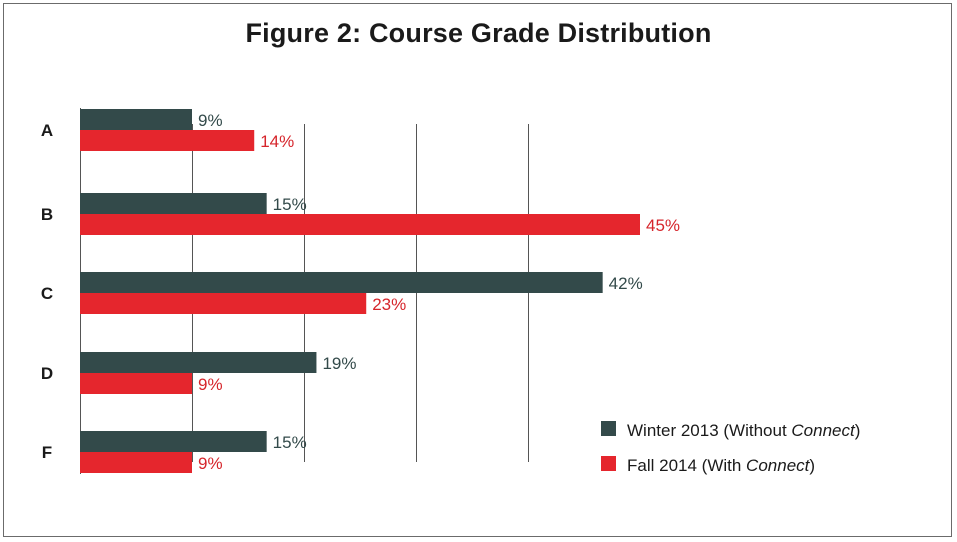 This screenshot has width=957, height=542. Describe the element at coordinates (47, 452) in the screenshot. I see `category-label-f: F` at that location.